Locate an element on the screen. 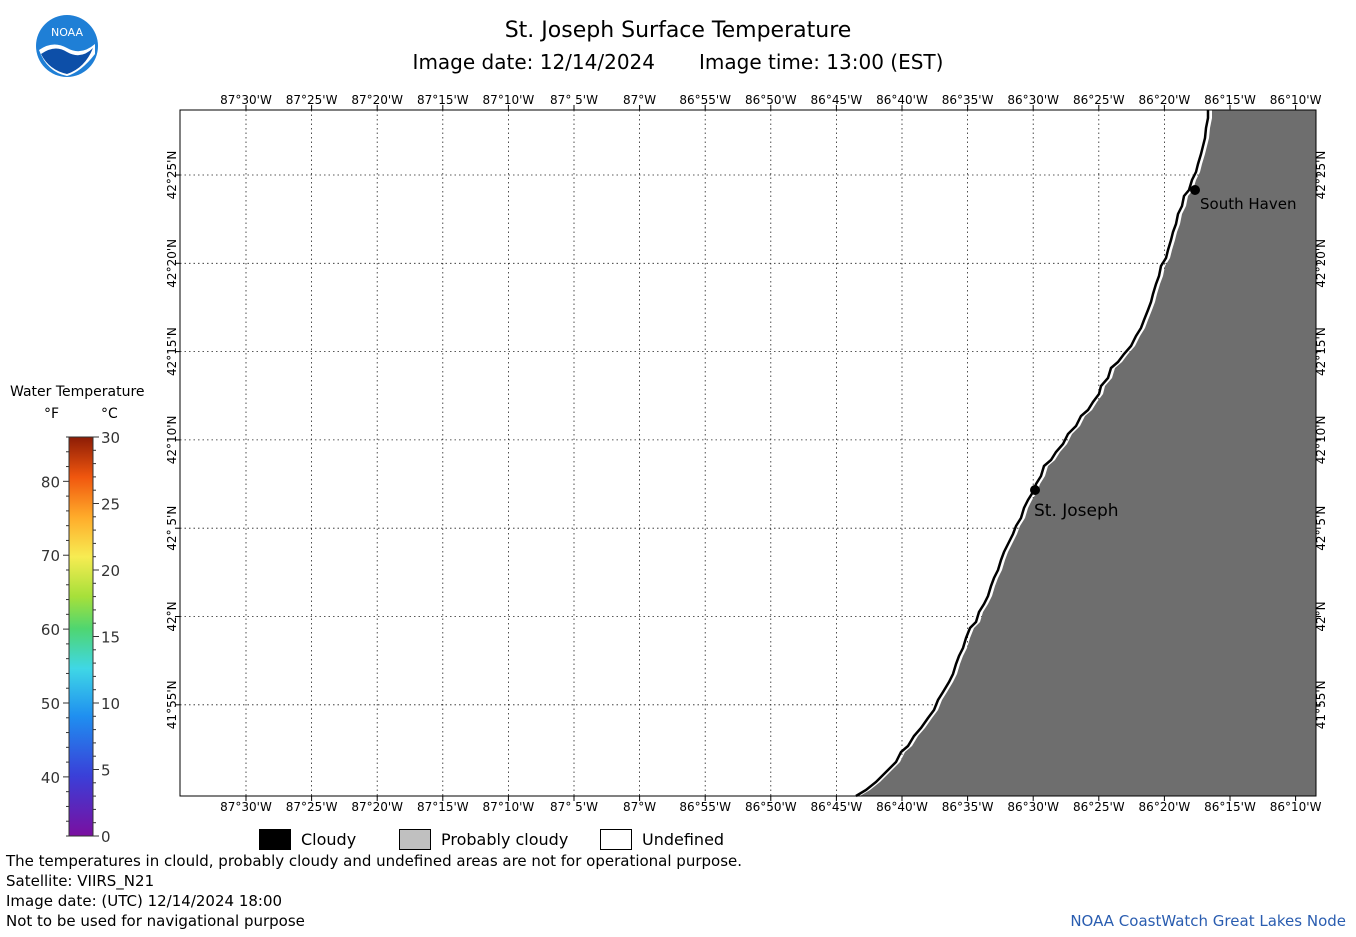  legend-undefined-label: Undefined is located at coordinates (683, 839).